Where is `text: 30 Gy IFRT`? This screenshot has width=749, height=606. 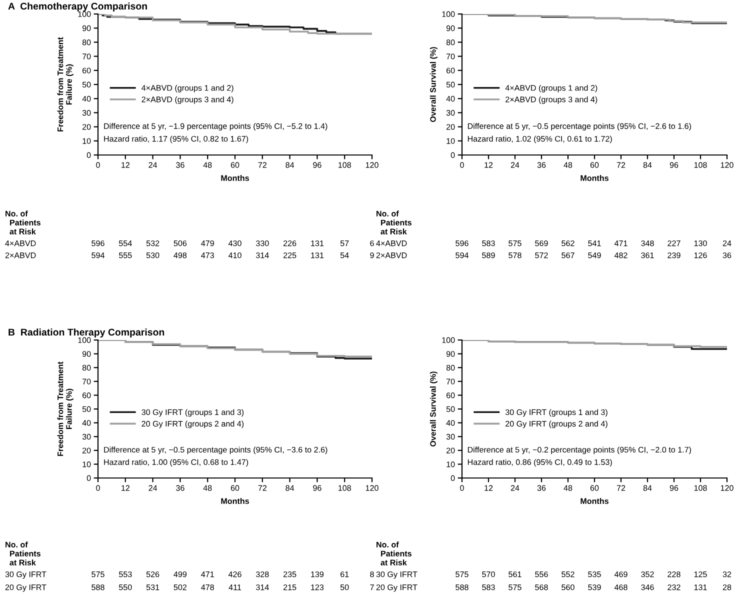
text: 30 Gy IFRT is located at coordinates (397, 575).